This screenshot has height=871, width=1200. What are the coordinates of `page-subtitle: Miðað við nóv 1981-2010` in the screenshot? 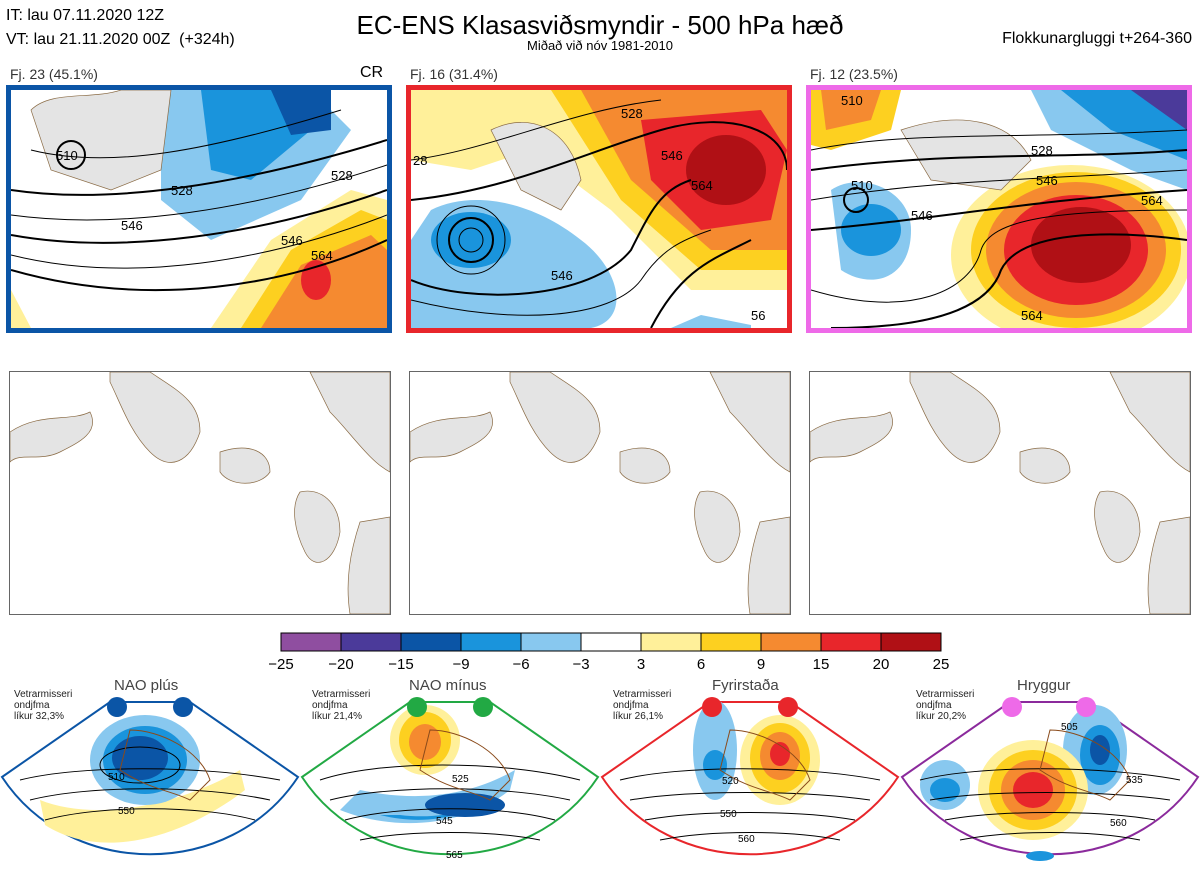 It's located at (600, 45).